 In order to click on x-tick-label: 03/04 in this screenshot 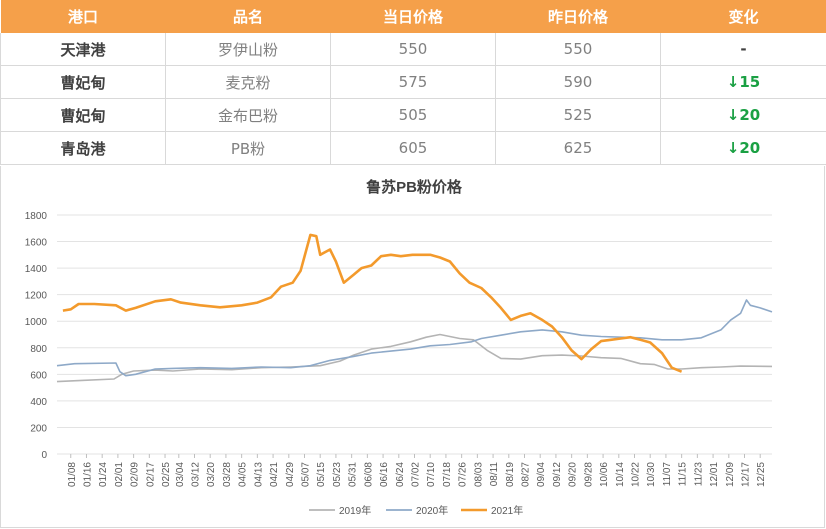, I will do `click(180, 474)`.